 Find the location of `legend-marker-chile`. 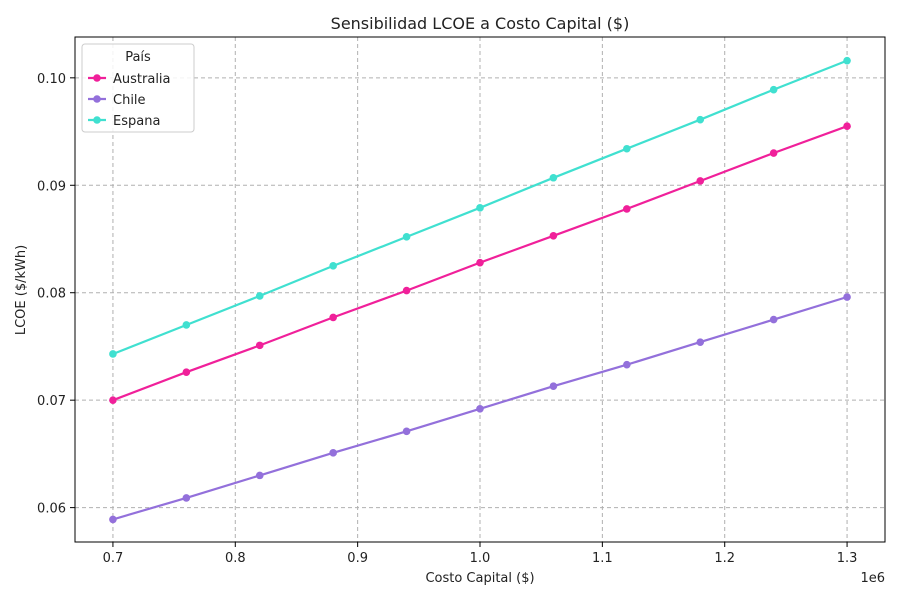

legend-marker-chile is located at coordinates (97, 99).